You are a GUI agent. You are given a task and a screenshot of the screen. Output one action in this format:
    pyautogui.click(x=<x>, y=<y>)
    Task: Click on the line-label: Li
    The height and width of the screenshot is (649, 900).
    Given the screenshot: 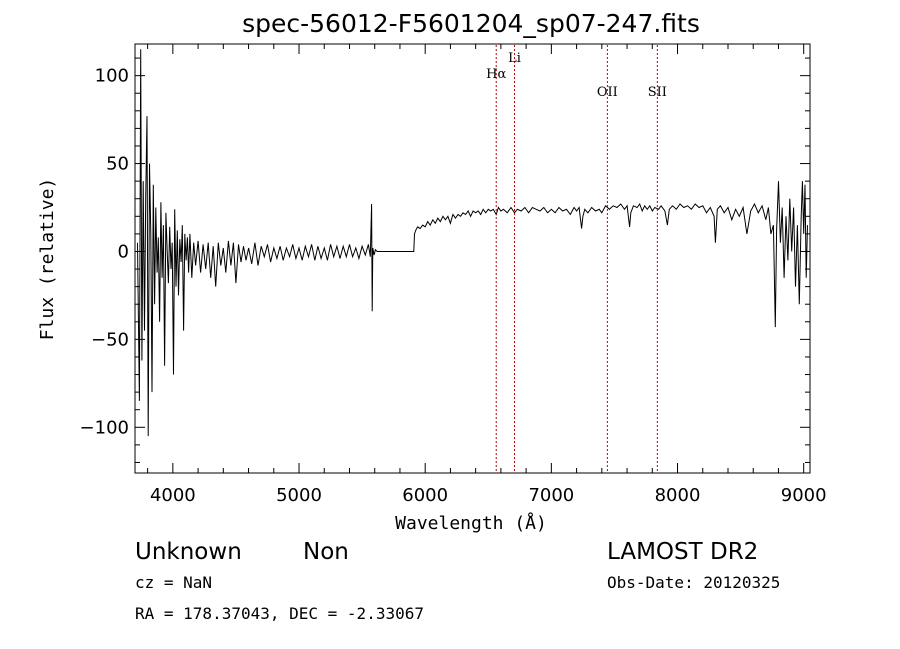 What is the action you would take?
    pyautogui.click(x=514, y=58)
    